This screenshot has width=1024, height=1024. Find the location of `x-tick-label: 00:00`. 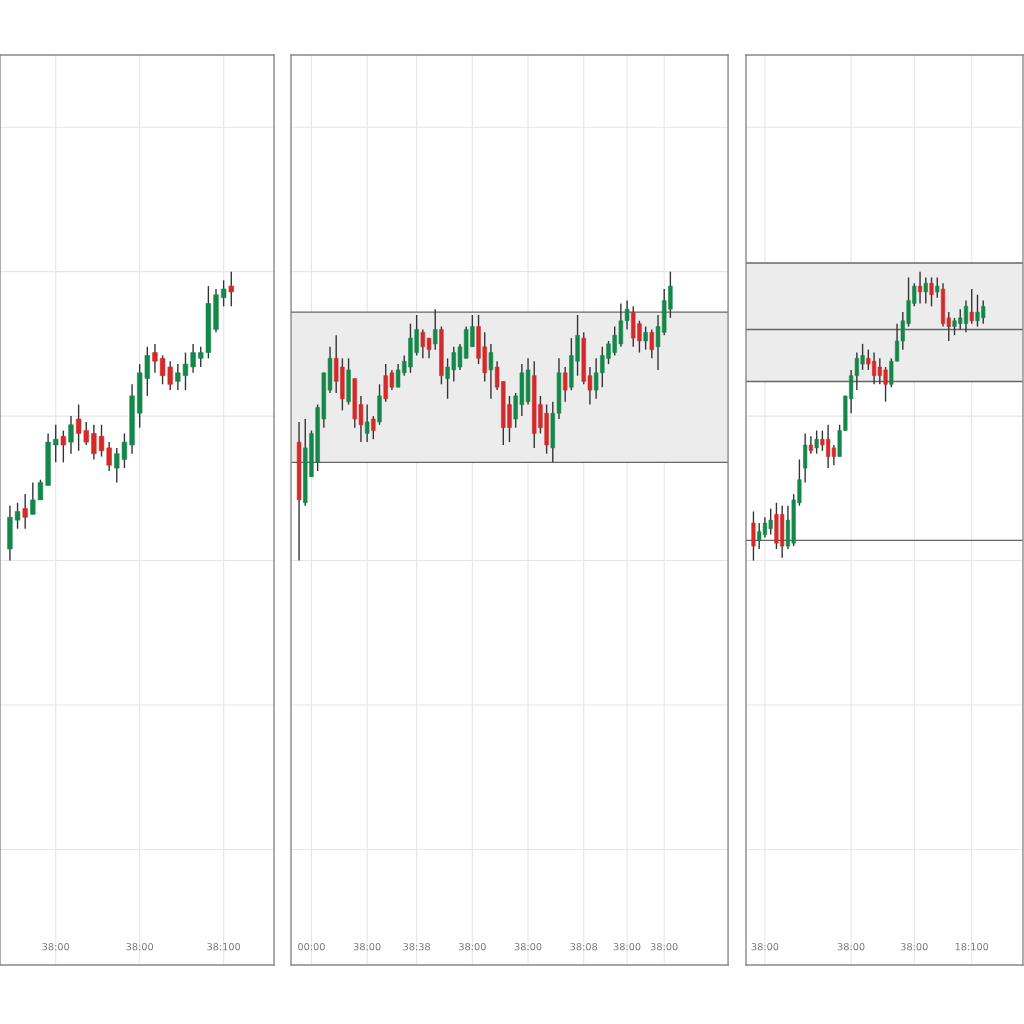

x-tick-label: 00:00 is located at coordinates (311, 946).